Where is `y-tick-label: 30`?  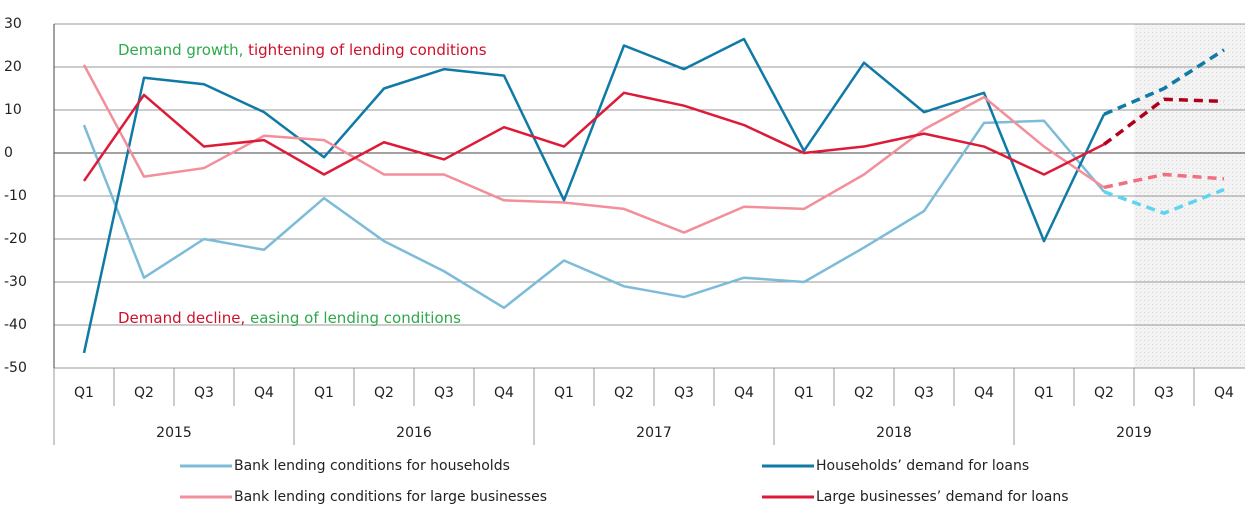
y-tick-label: 30 is located at coordinates (13, 24).